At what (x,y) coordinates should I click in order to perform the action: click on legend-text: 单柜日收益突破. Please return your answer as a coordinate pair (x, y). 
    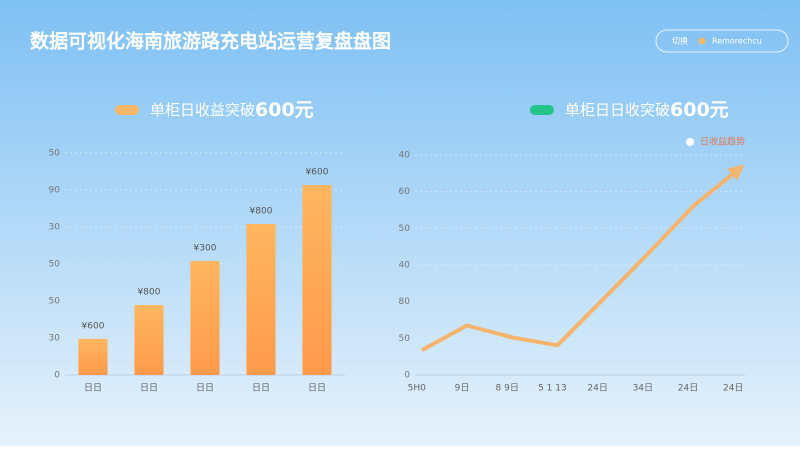
    Looking at the image, I should click on (202, 110).